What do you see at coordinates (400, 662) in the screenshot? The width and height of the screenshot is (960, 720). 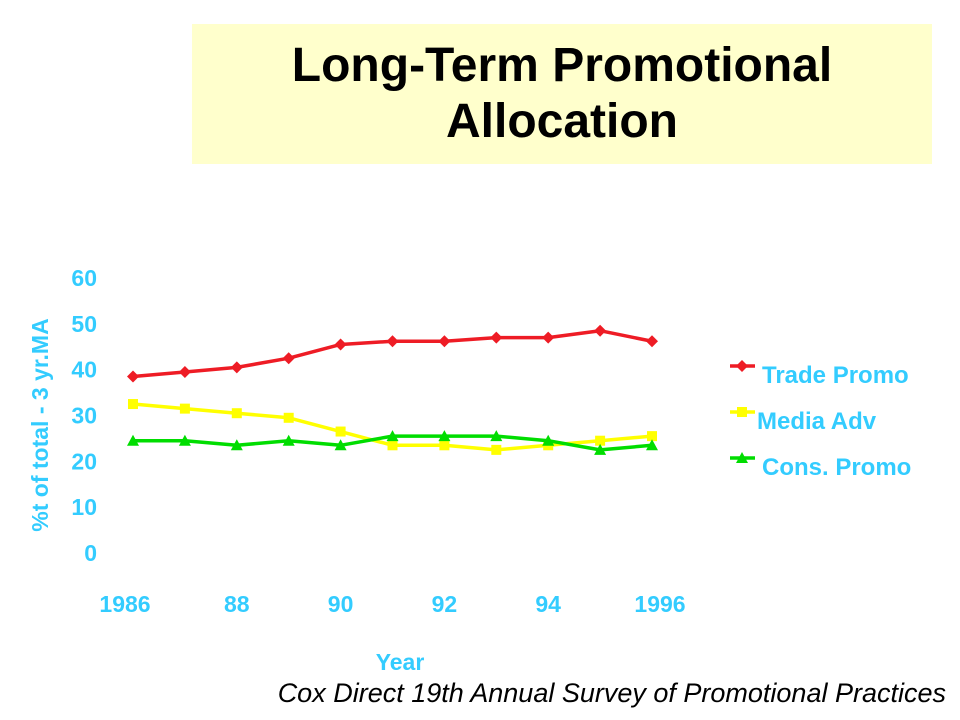 I see `x-axis-title: Year` at bounding box center [400, 662].